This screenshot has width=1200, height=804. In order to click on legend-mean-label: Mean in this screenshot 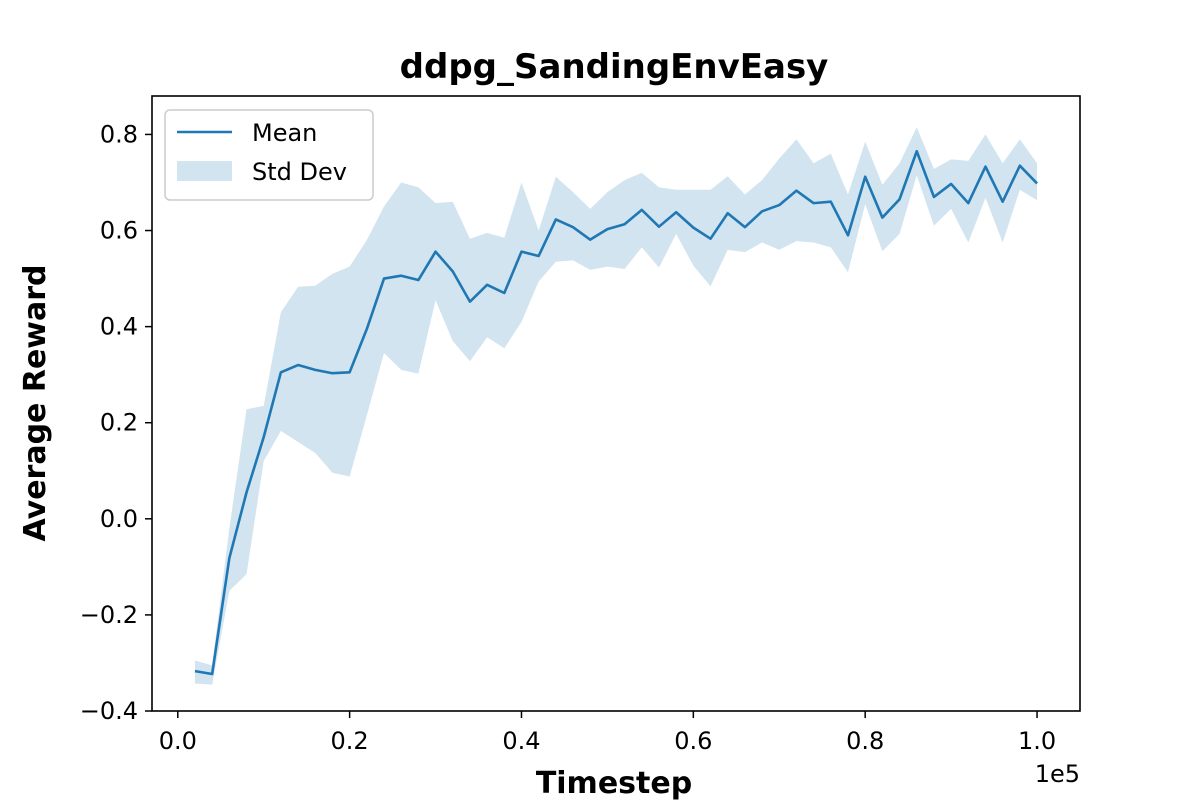, I will do `click(284, 133)`.